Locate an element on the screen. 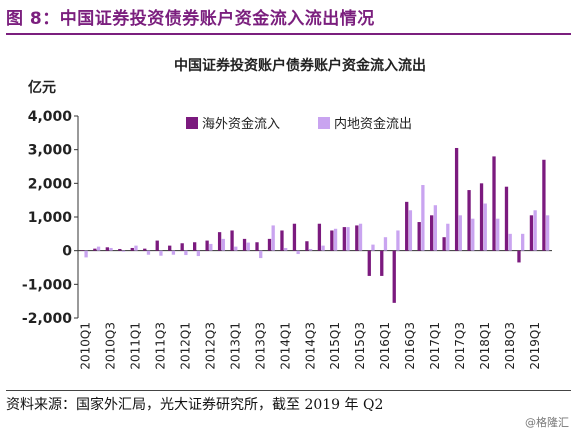 The image size is (575, 434). x-tick-label: 2014Q1 is located at coordinates (285, 346).